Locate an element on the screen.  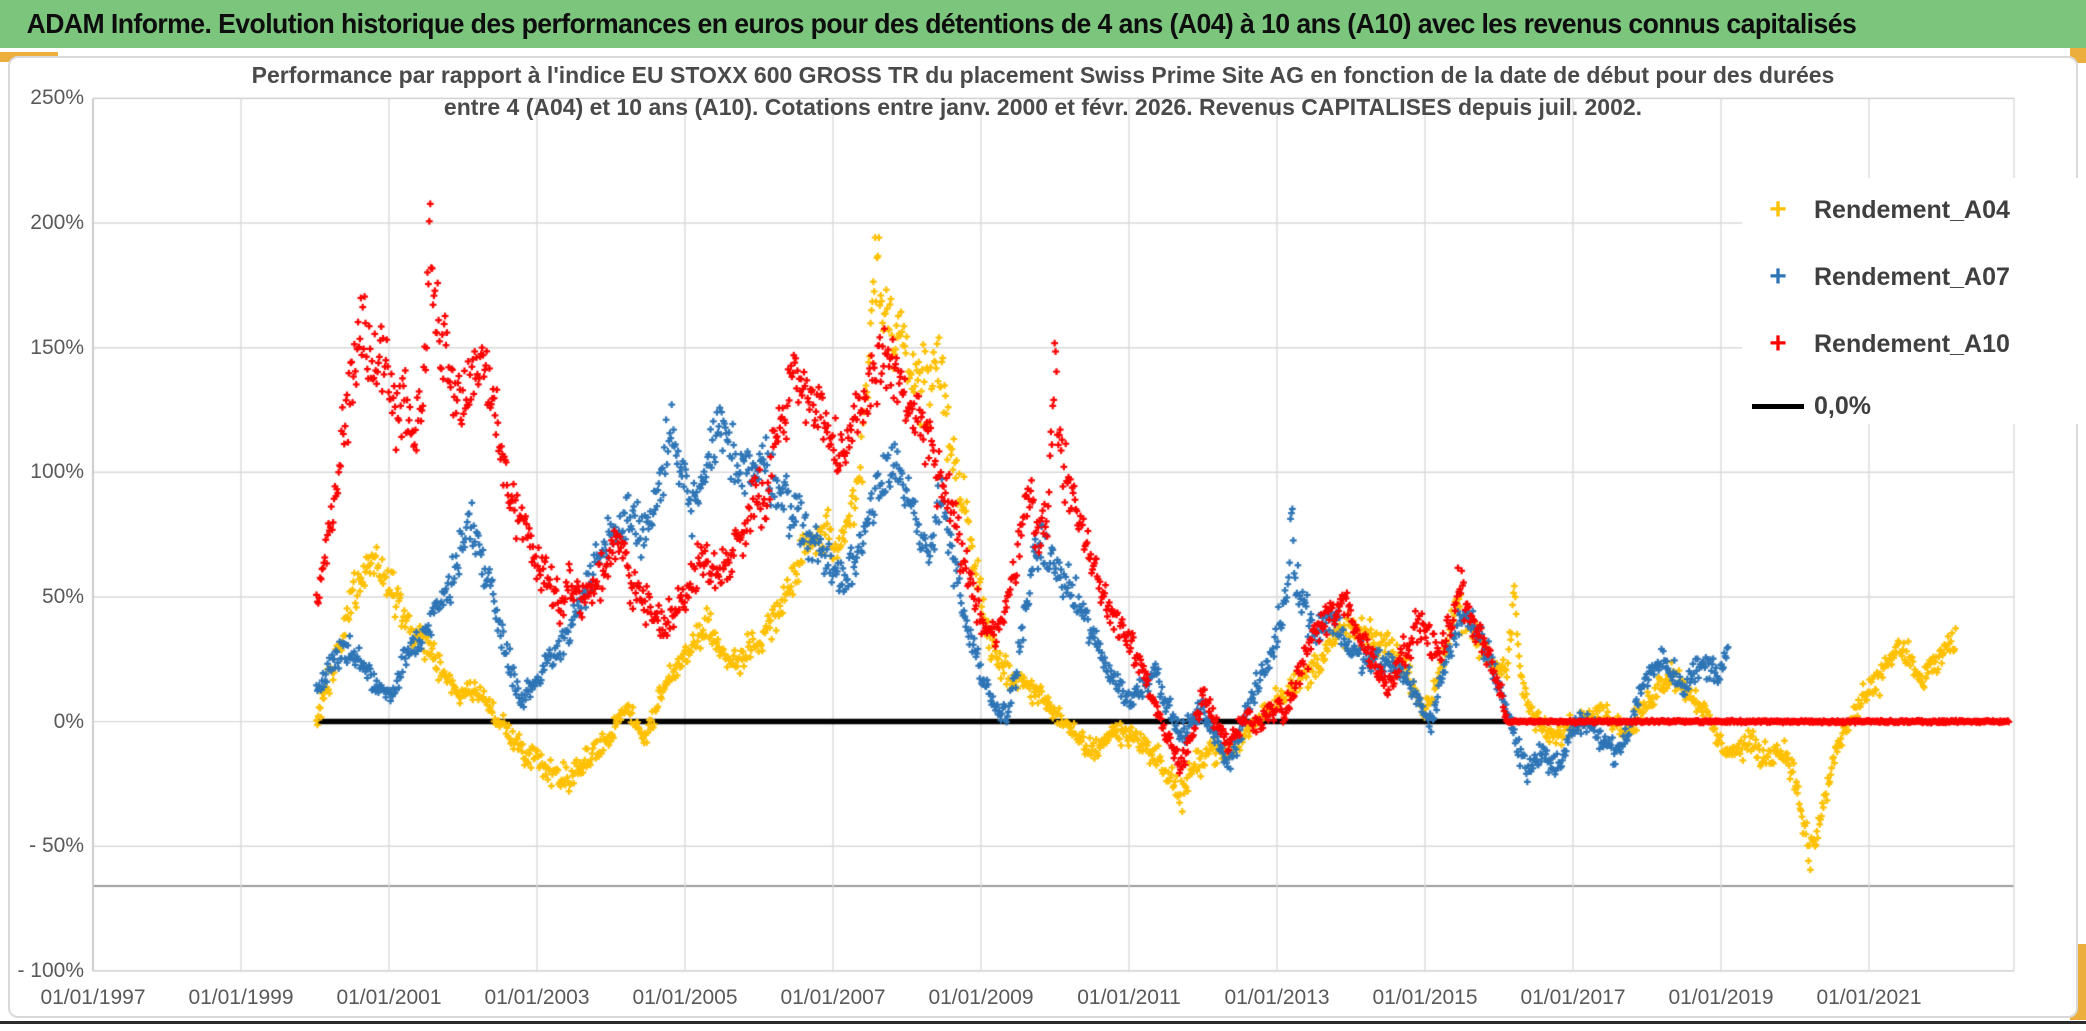
x-axis-tick: 01/01/1997 is located at coordinates (93, 997).